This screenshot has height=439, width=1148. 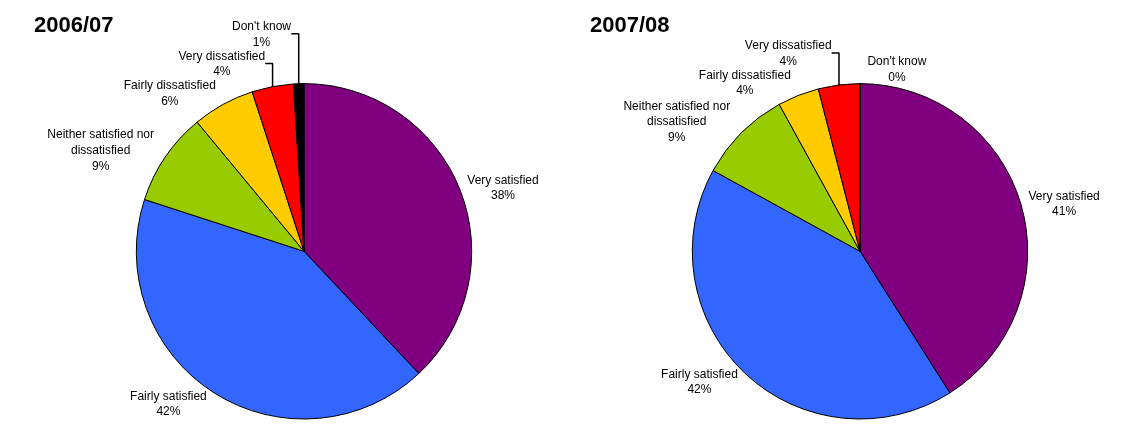 I want to click on chart-title: 2007/08, so click(x=630, y=24).